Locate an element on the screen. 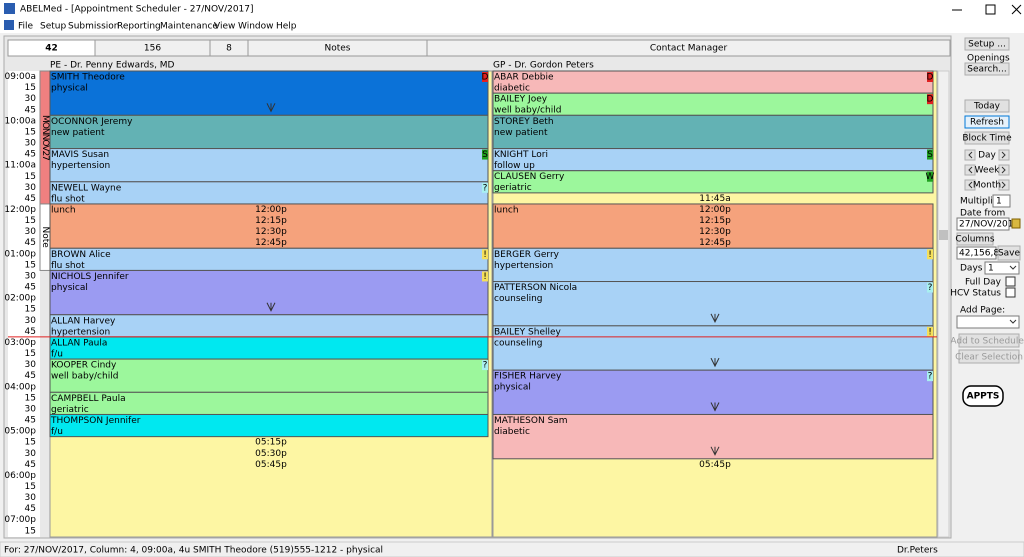 This screenshot has width=1024, height=557. menu-item: Help is located at coordinates (286, 27).